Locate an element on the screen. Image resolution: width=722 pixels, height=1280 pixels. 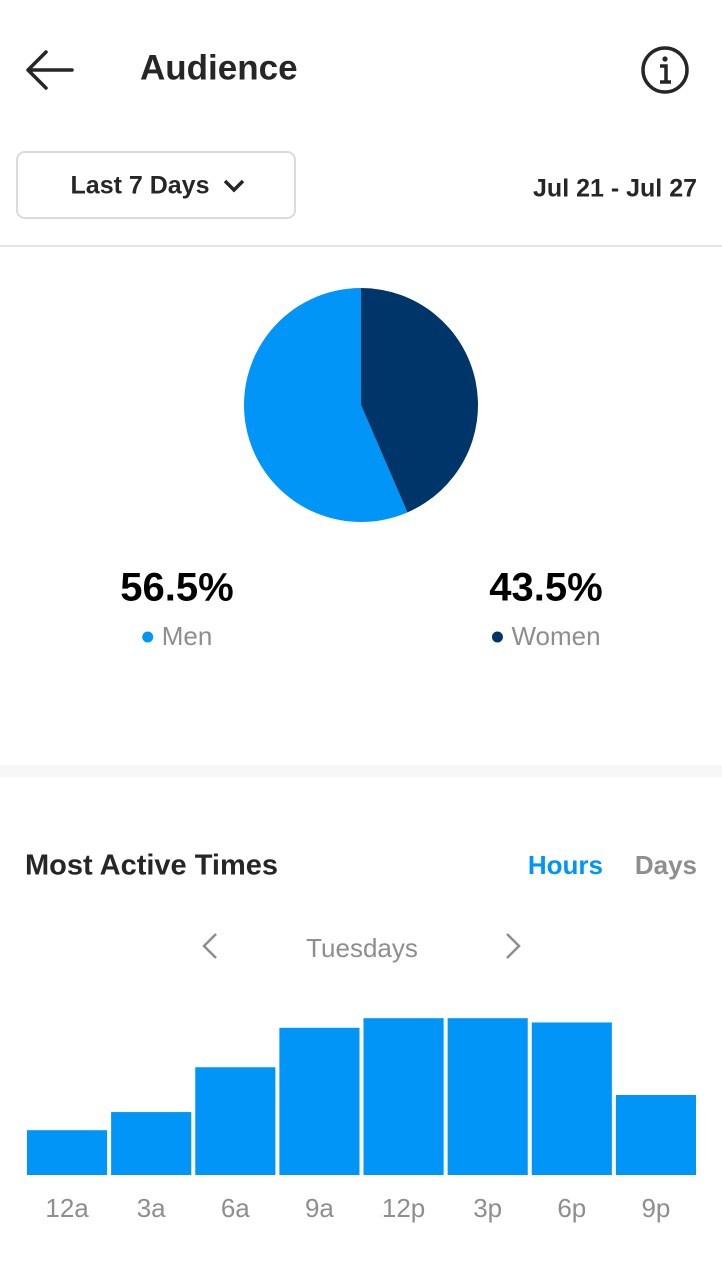
period-label: Last 7 Days is located at coordinates (140, 186).